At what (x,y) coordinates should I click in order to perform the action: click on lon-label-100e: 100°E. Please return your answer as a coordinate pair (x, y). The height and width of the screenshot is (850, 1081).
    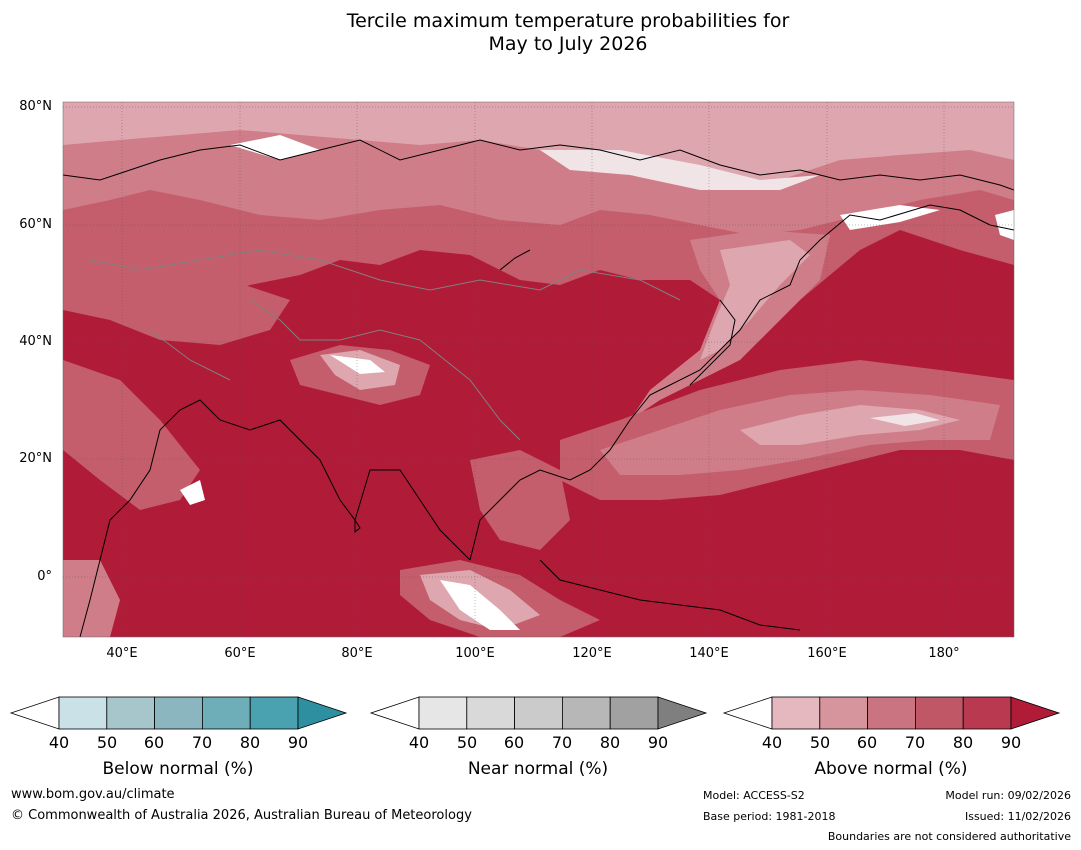
    Looking at the image, I should click on (475, 653).